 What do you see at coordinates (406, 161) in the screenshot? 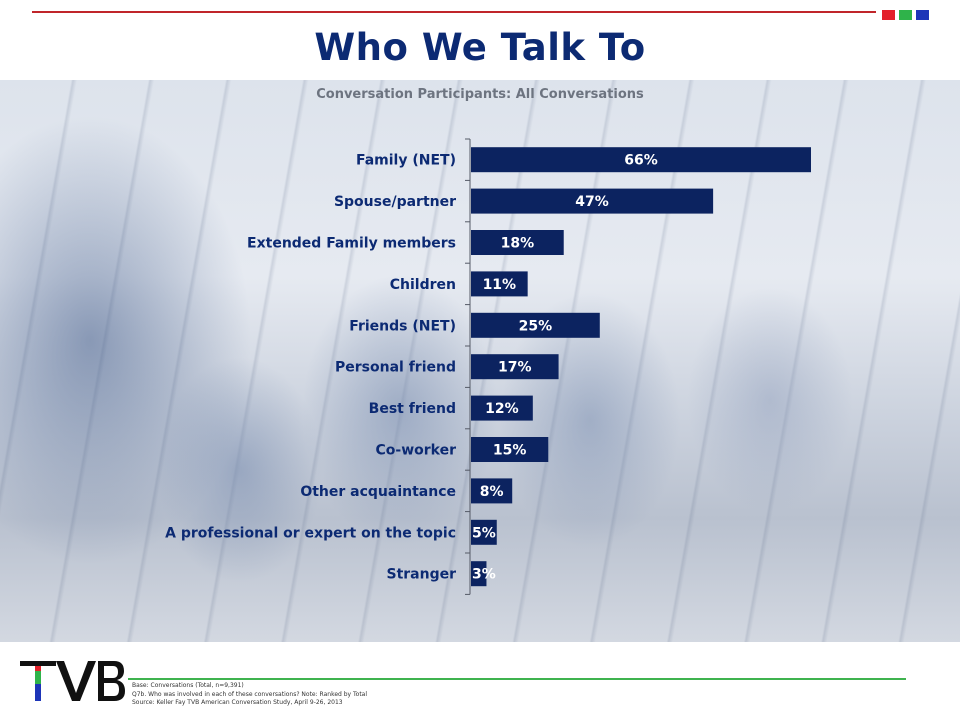
I see `category-label: Family (NET)` at bounding box center [406, 161].